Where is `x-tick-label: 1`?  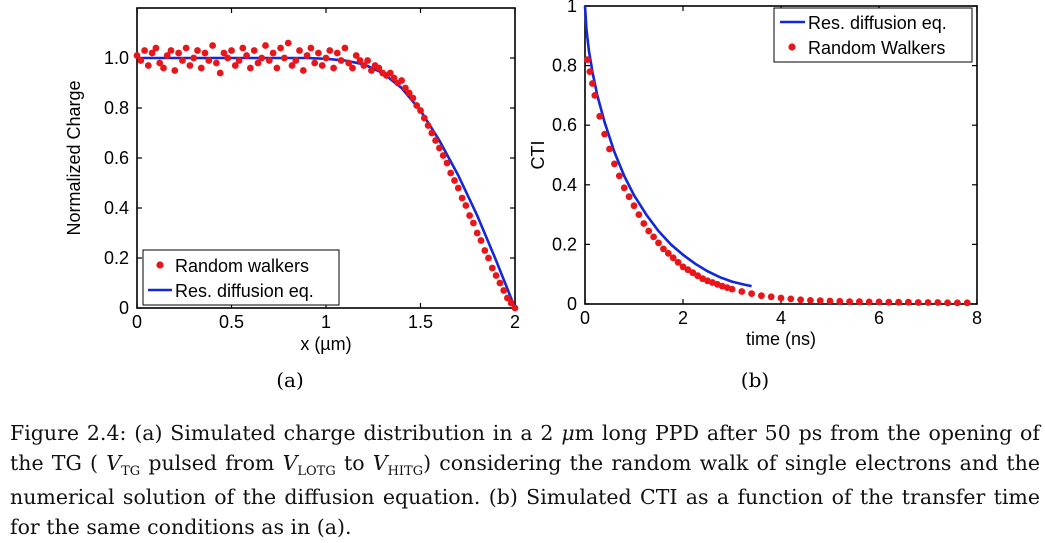
x-tick-label: 1 is located at coordinates (326, 322).